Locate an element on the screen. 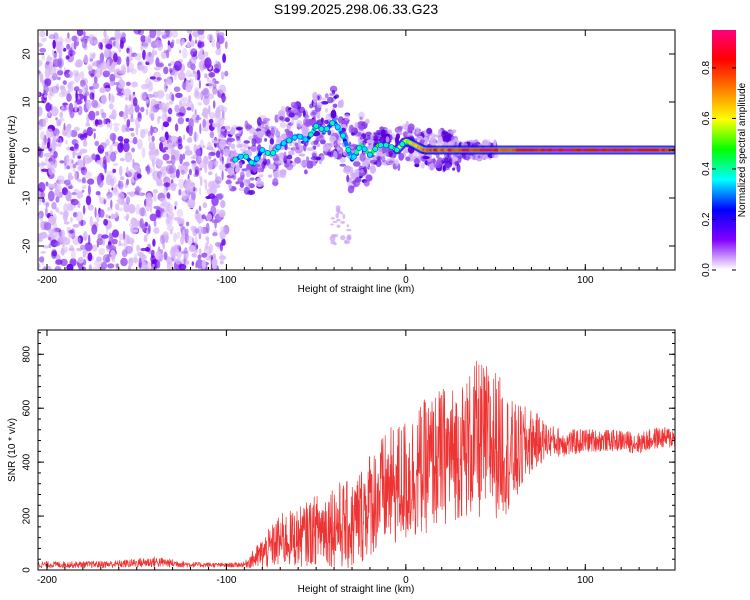 The image size is (750, 600). spectrogram-y-tick-label: 20 is located at coordinates (27, 54).